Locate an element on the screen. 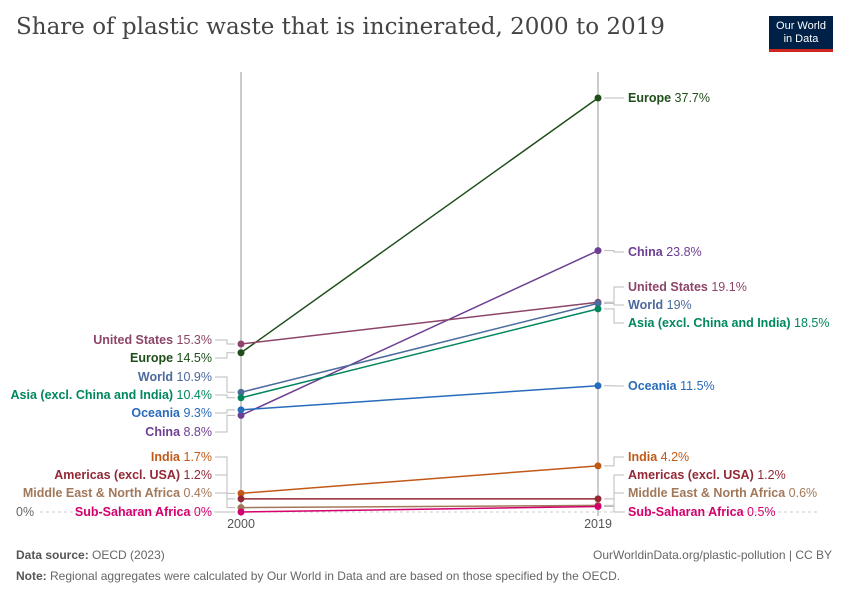 The image size is (850, 600). connector-right-united-states is located at coordinates (614, 294).